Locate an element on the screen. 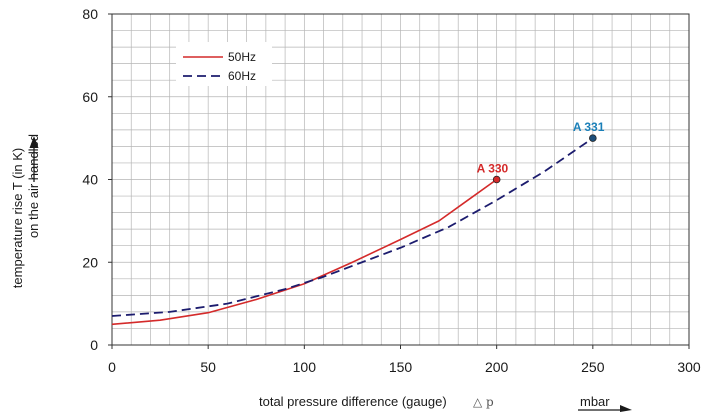  annotation-label: A 331 is located at coordinates (589, 127).